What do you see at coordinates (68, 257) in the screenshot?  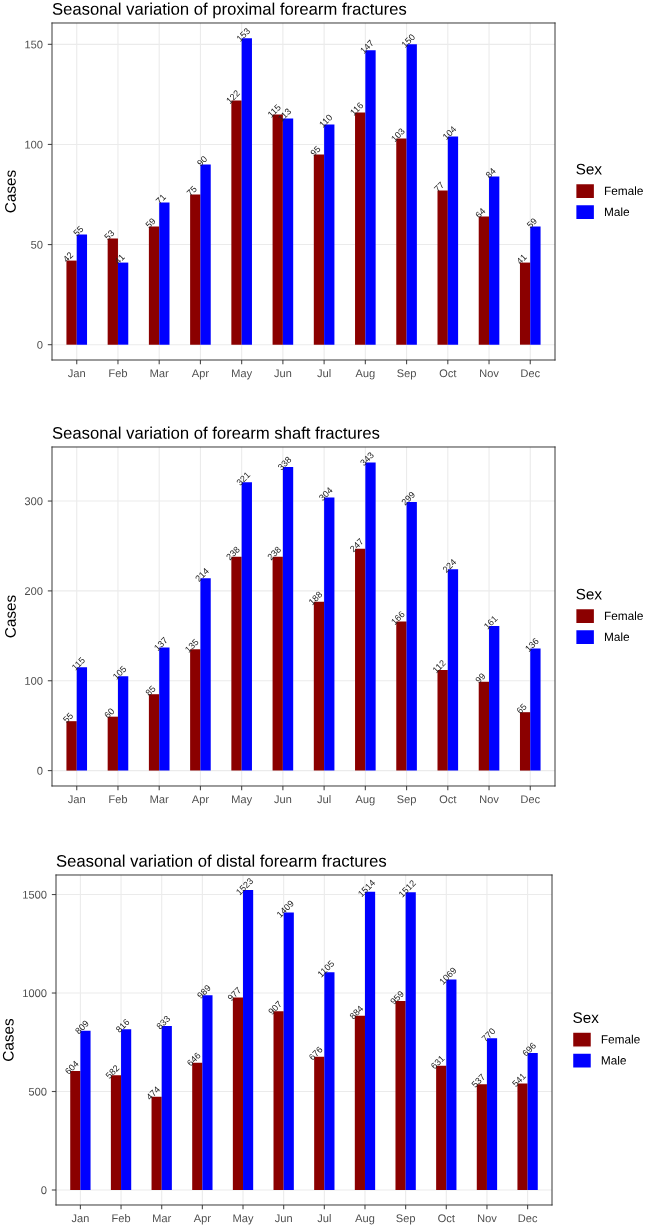 I see `data-label: 42` at bounding box center [68, 257].